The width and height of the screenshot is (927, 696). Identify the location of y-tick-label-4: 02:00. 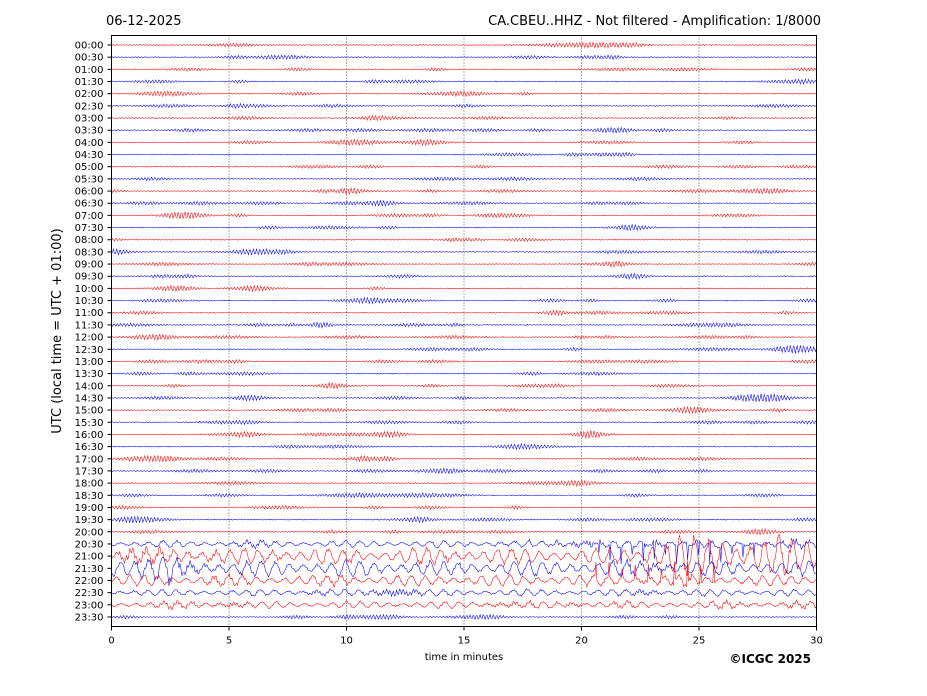
(89, 94).